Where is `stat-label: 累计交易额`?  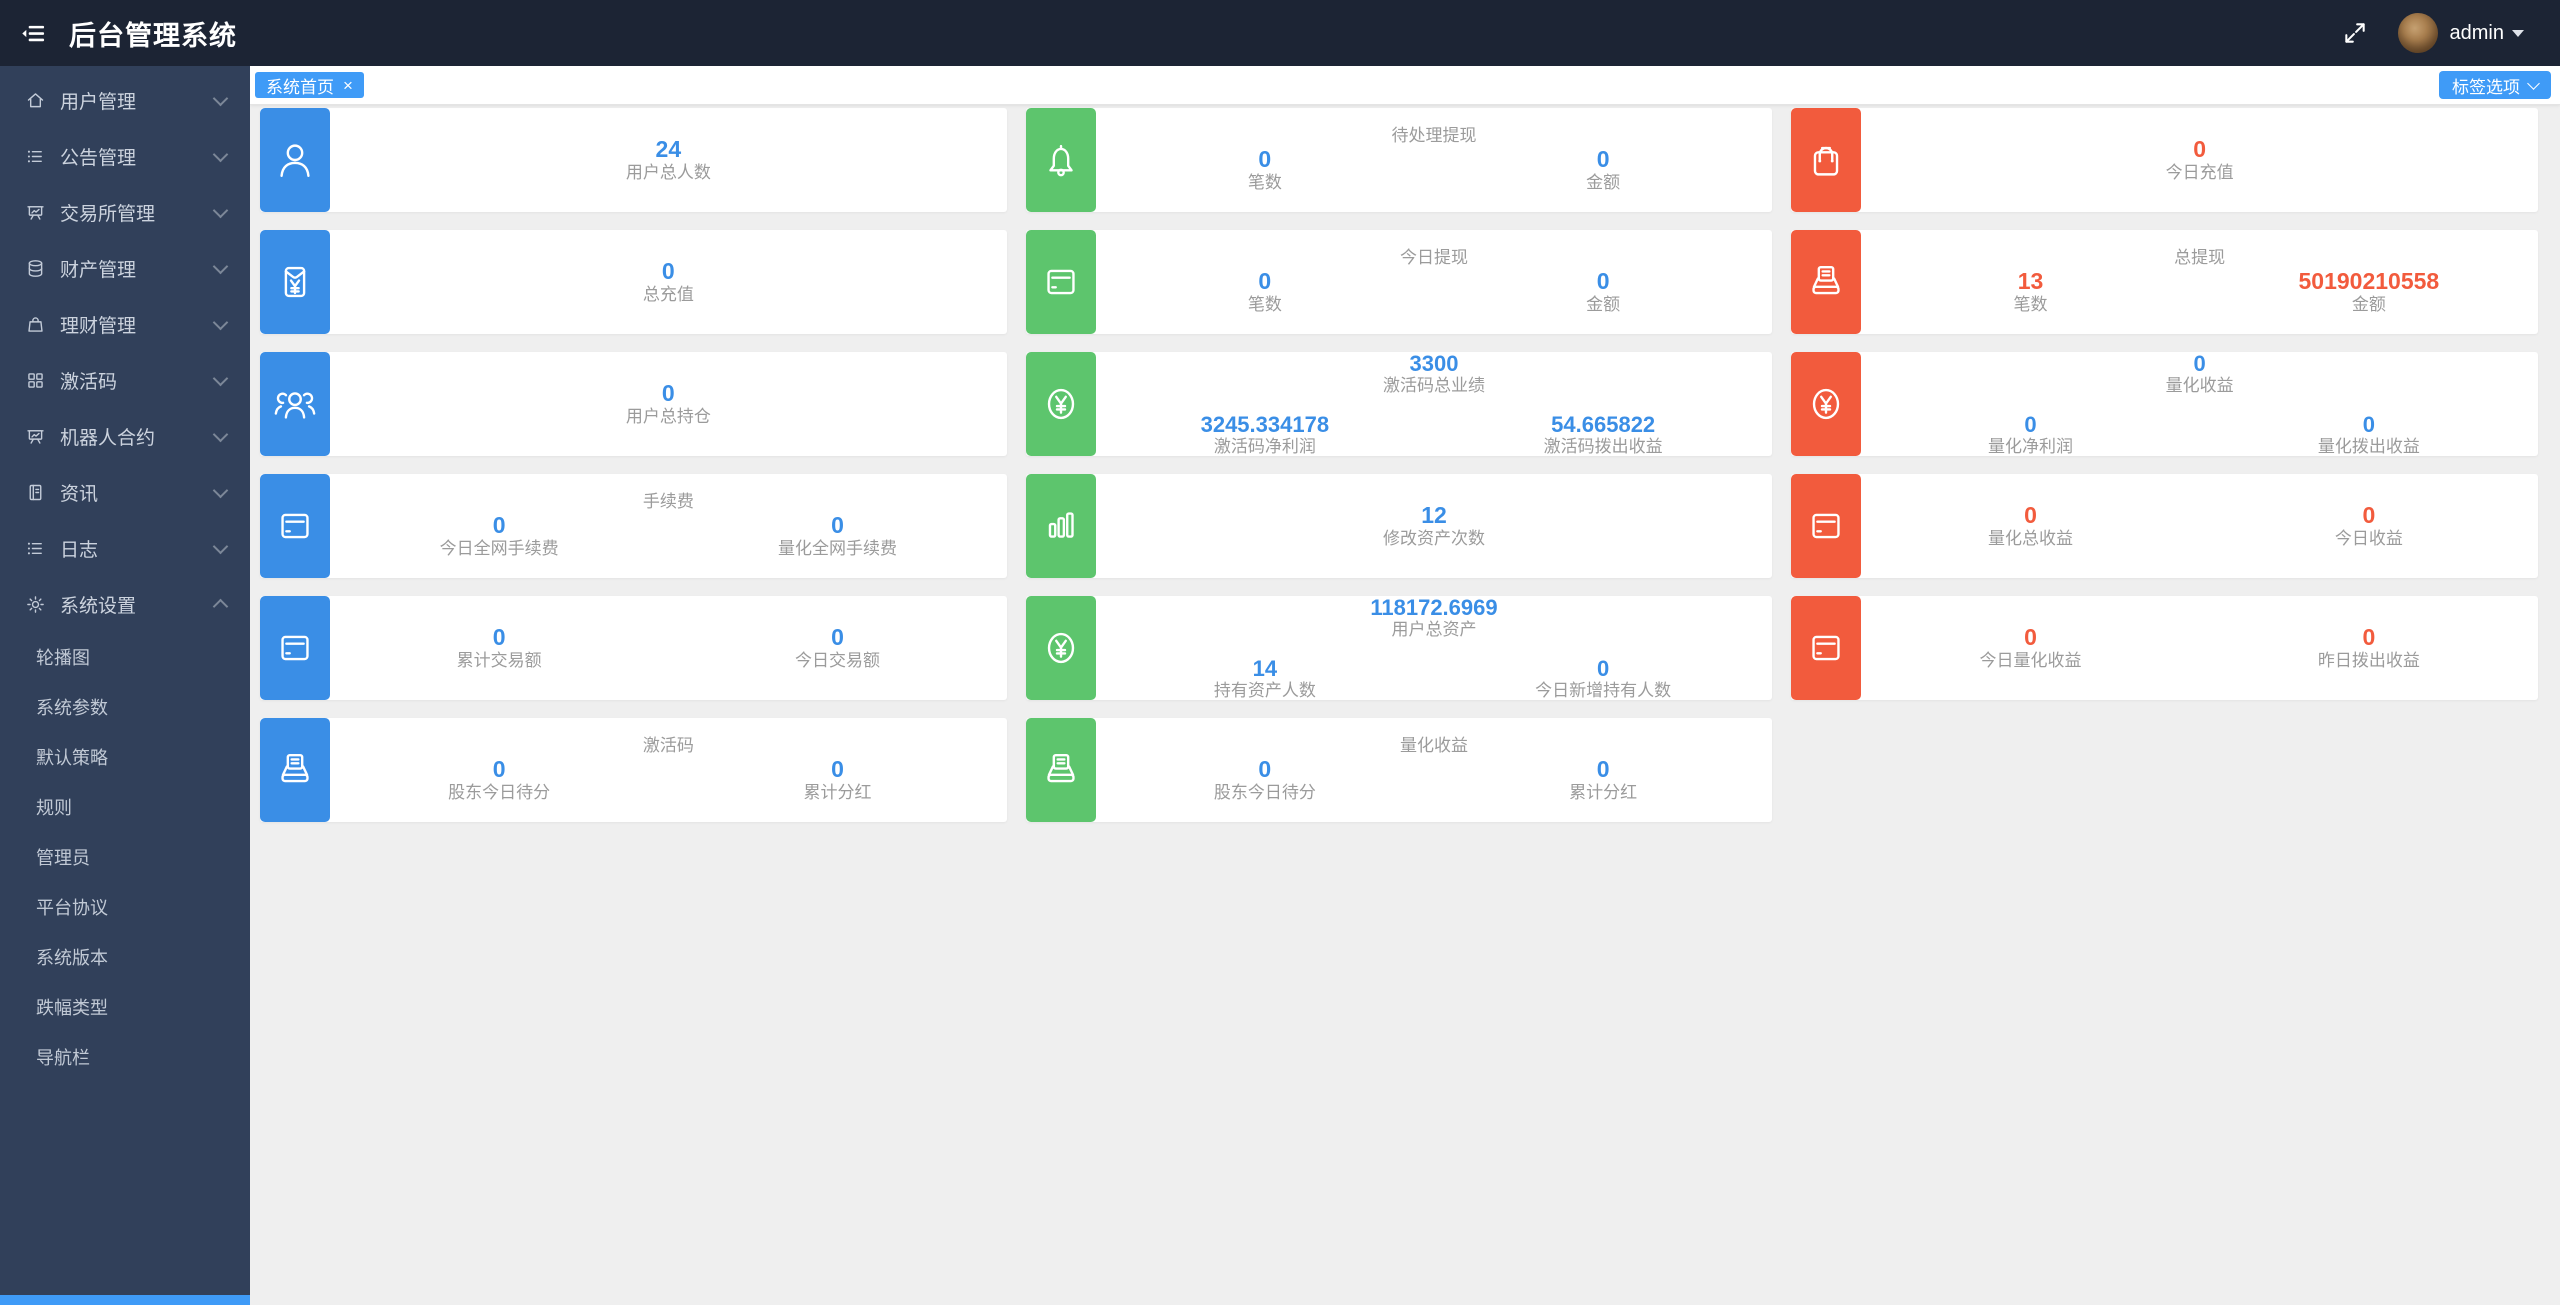 stat-label: 累计交易额 is located at coordinates (499, 660).